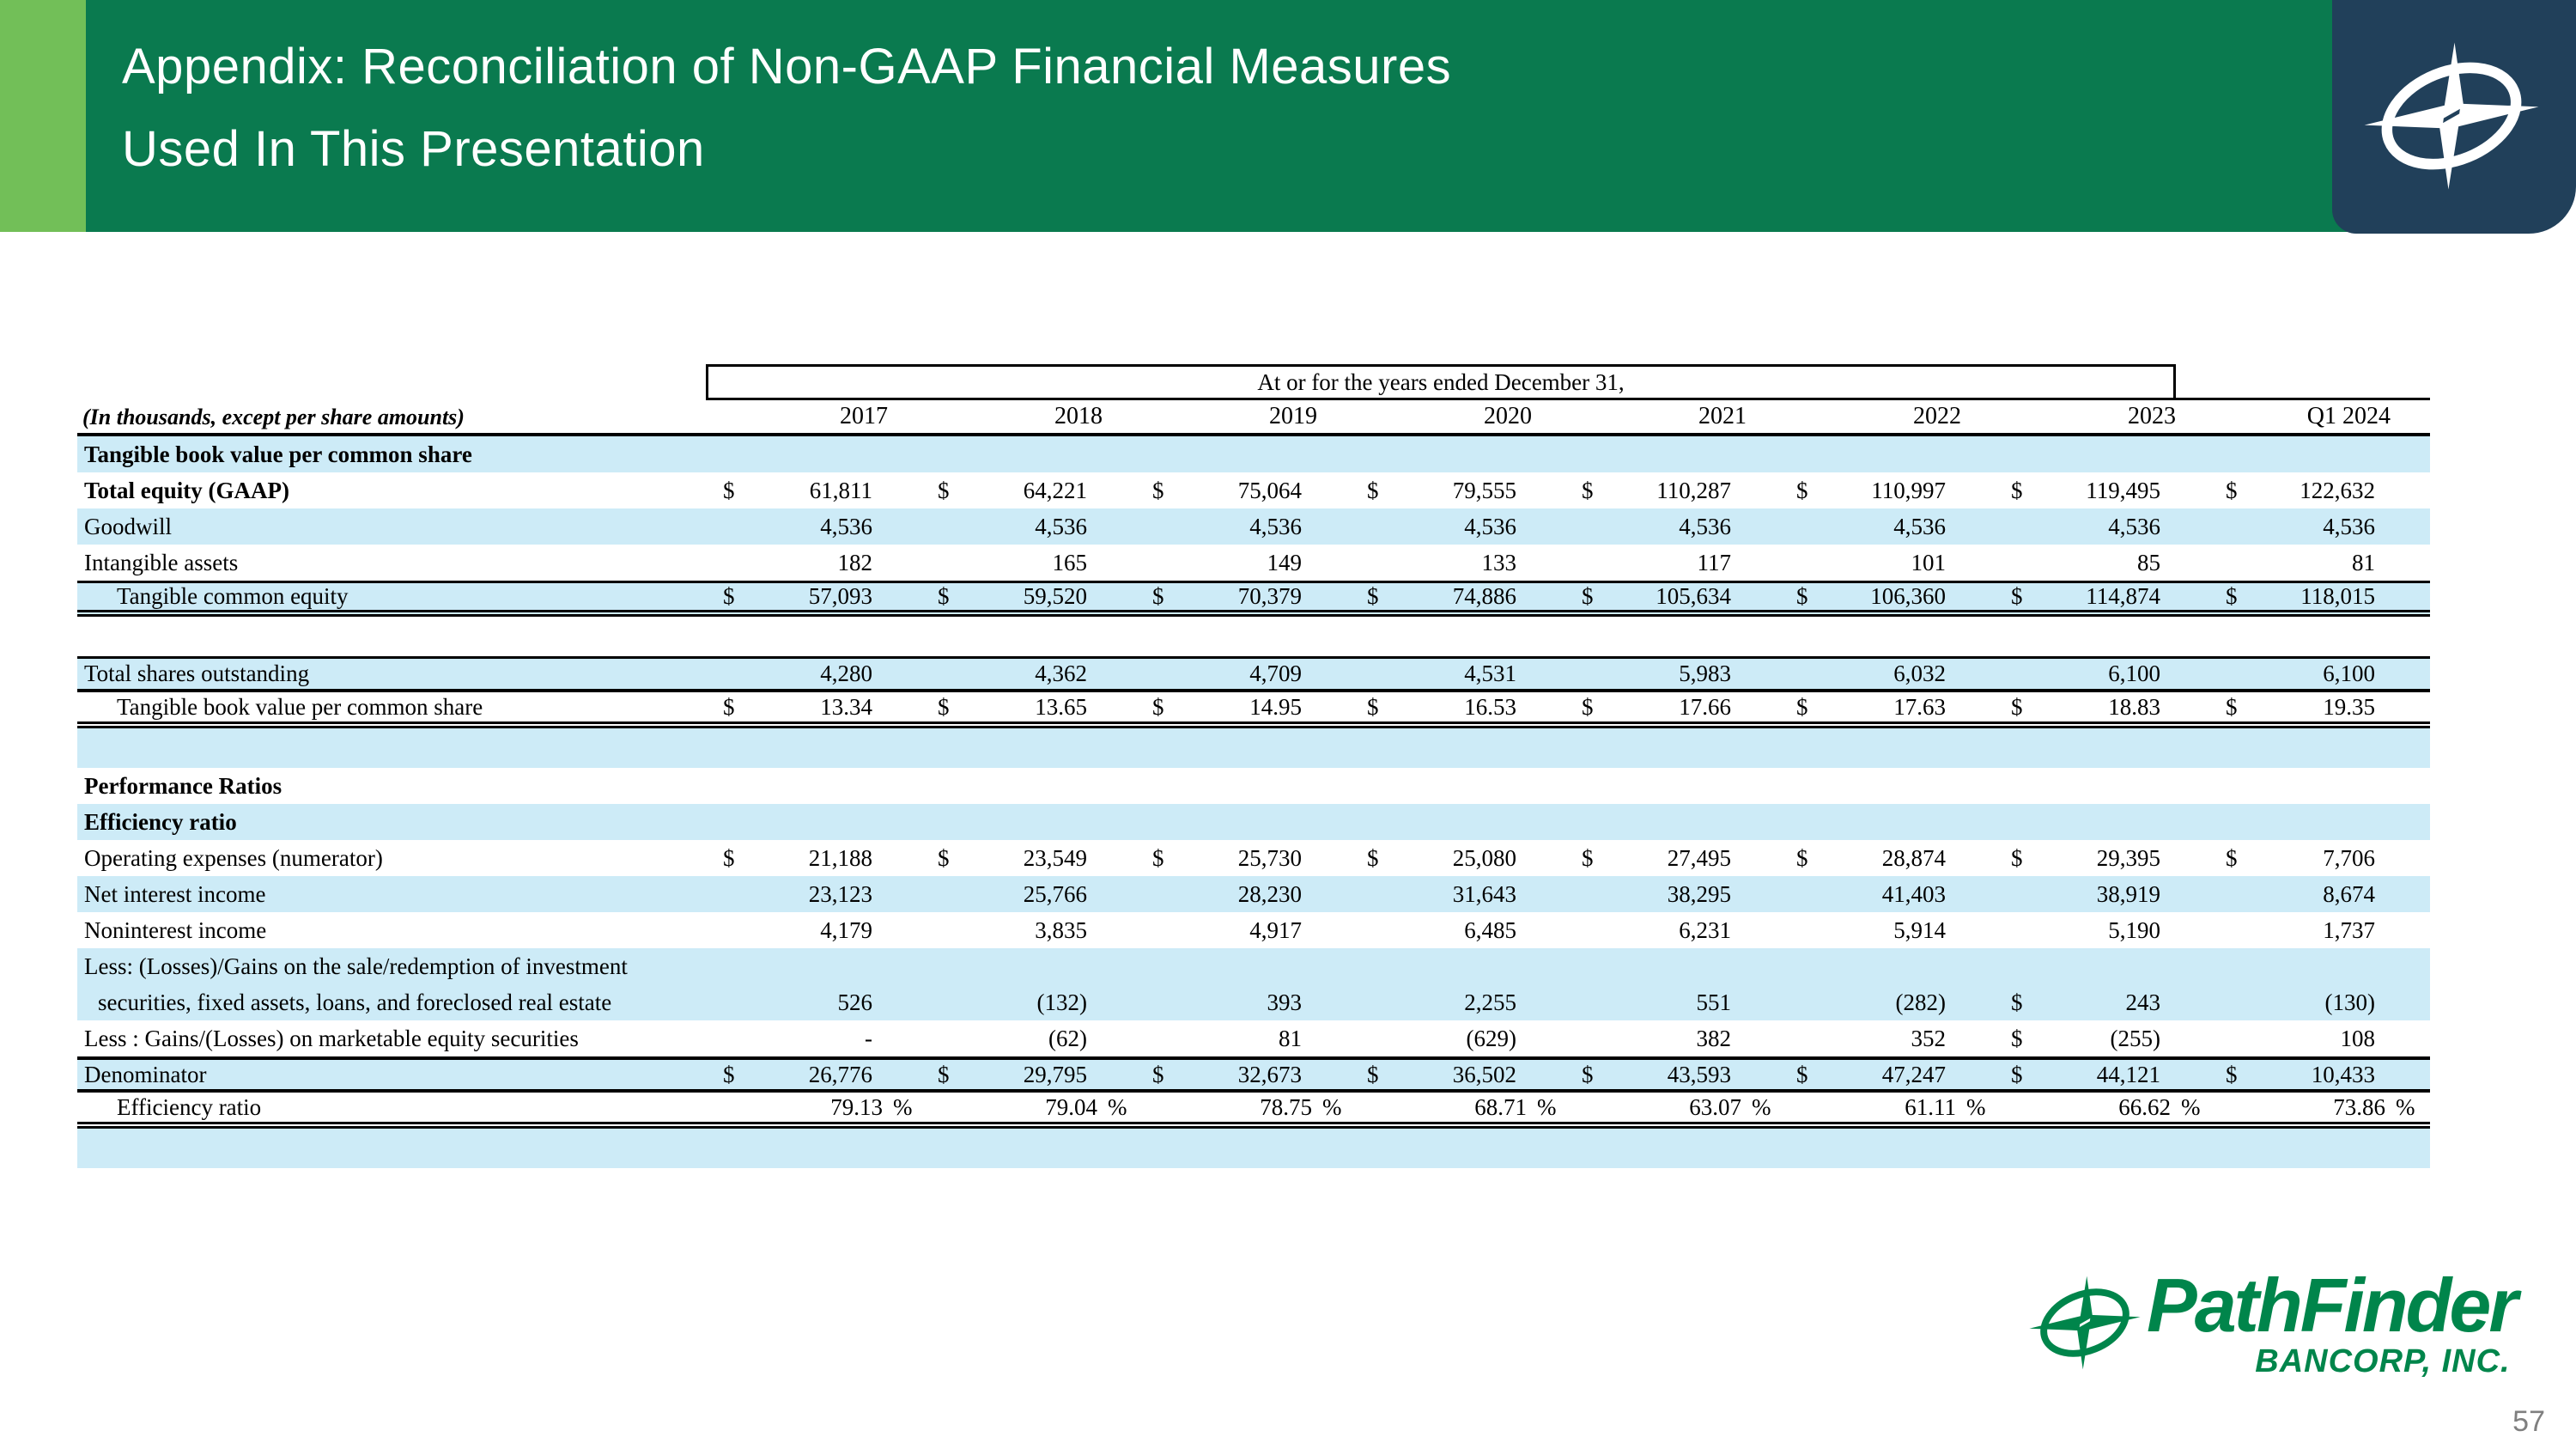  I want to click on compass-icon, so click(2451, 116).